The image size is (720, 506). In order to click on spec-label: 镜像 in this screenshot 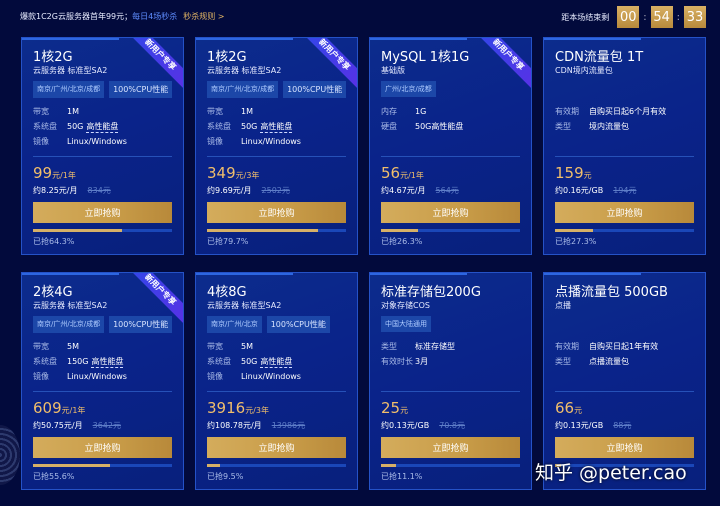, I will do `click(41, 141)`.